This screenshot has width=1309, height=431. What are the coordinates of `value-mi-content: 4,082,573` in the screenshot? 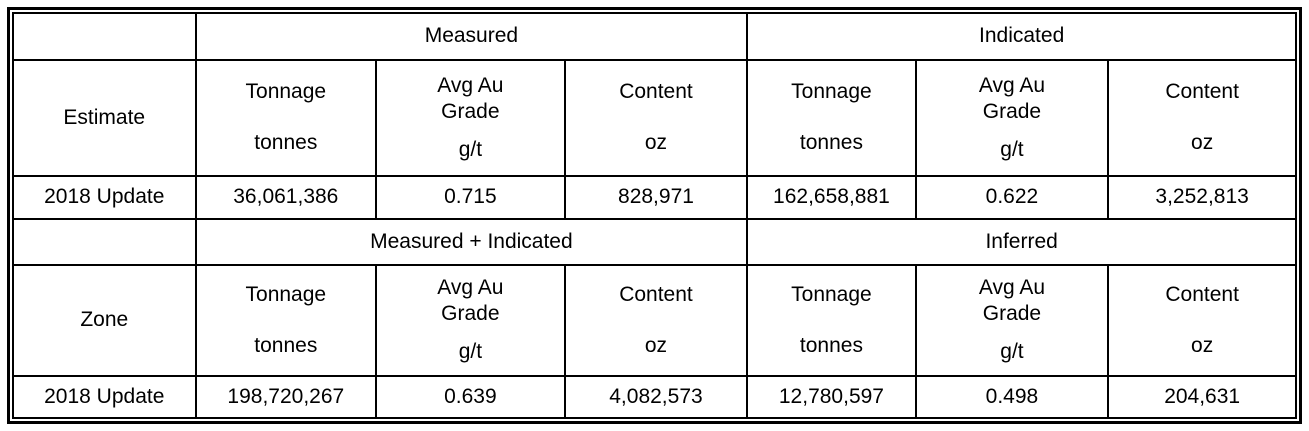 It's located at (656, 397).